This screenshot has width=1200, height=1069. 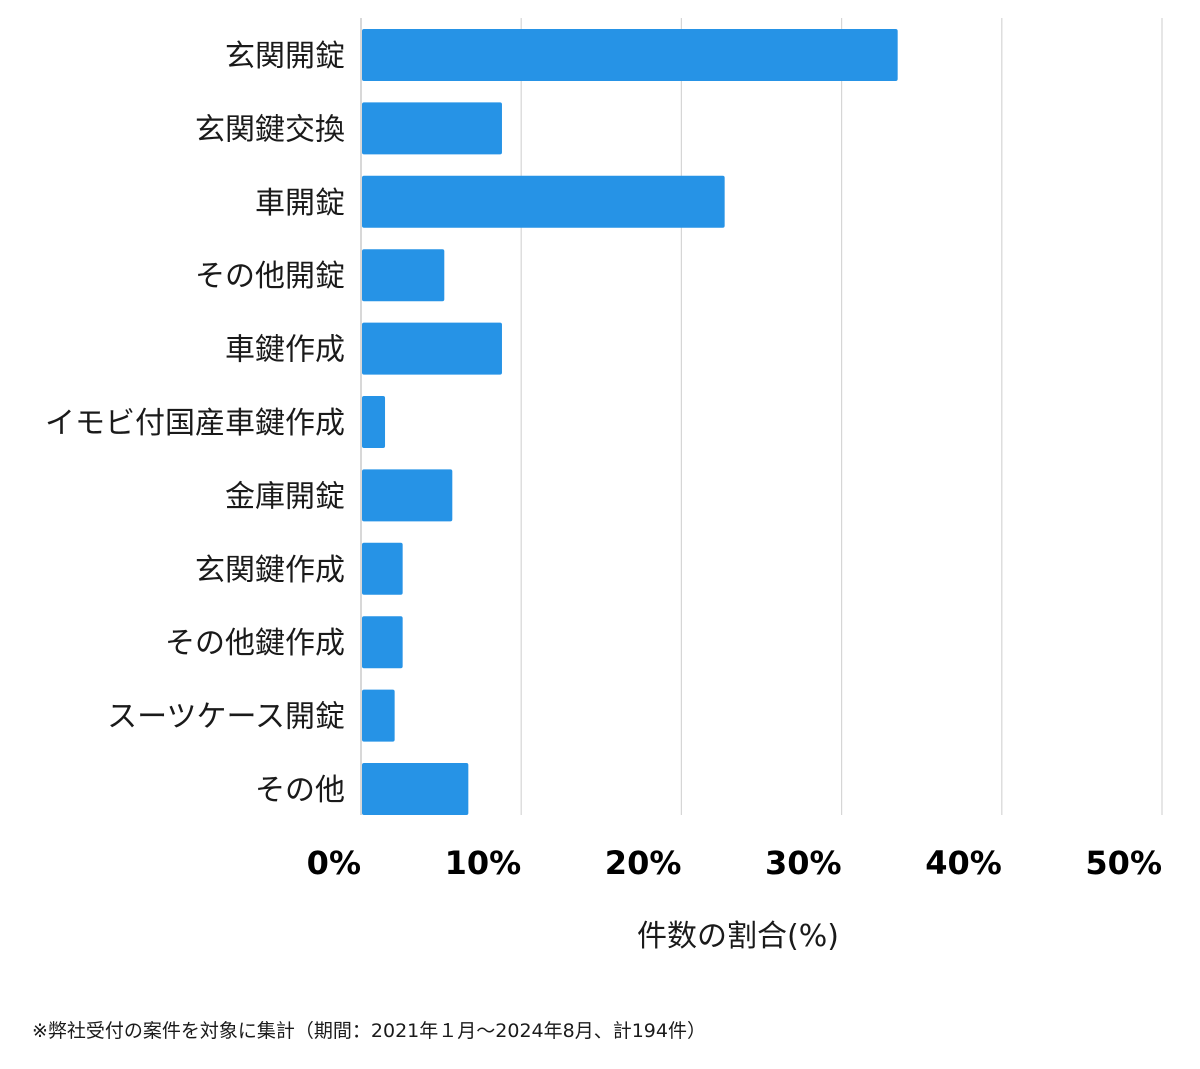 I want to click on footnote: ※弊社受付の案件を対象に集計（期間：2021年１月〜2024年8月、計194件）, so click(x=369, y=1031).